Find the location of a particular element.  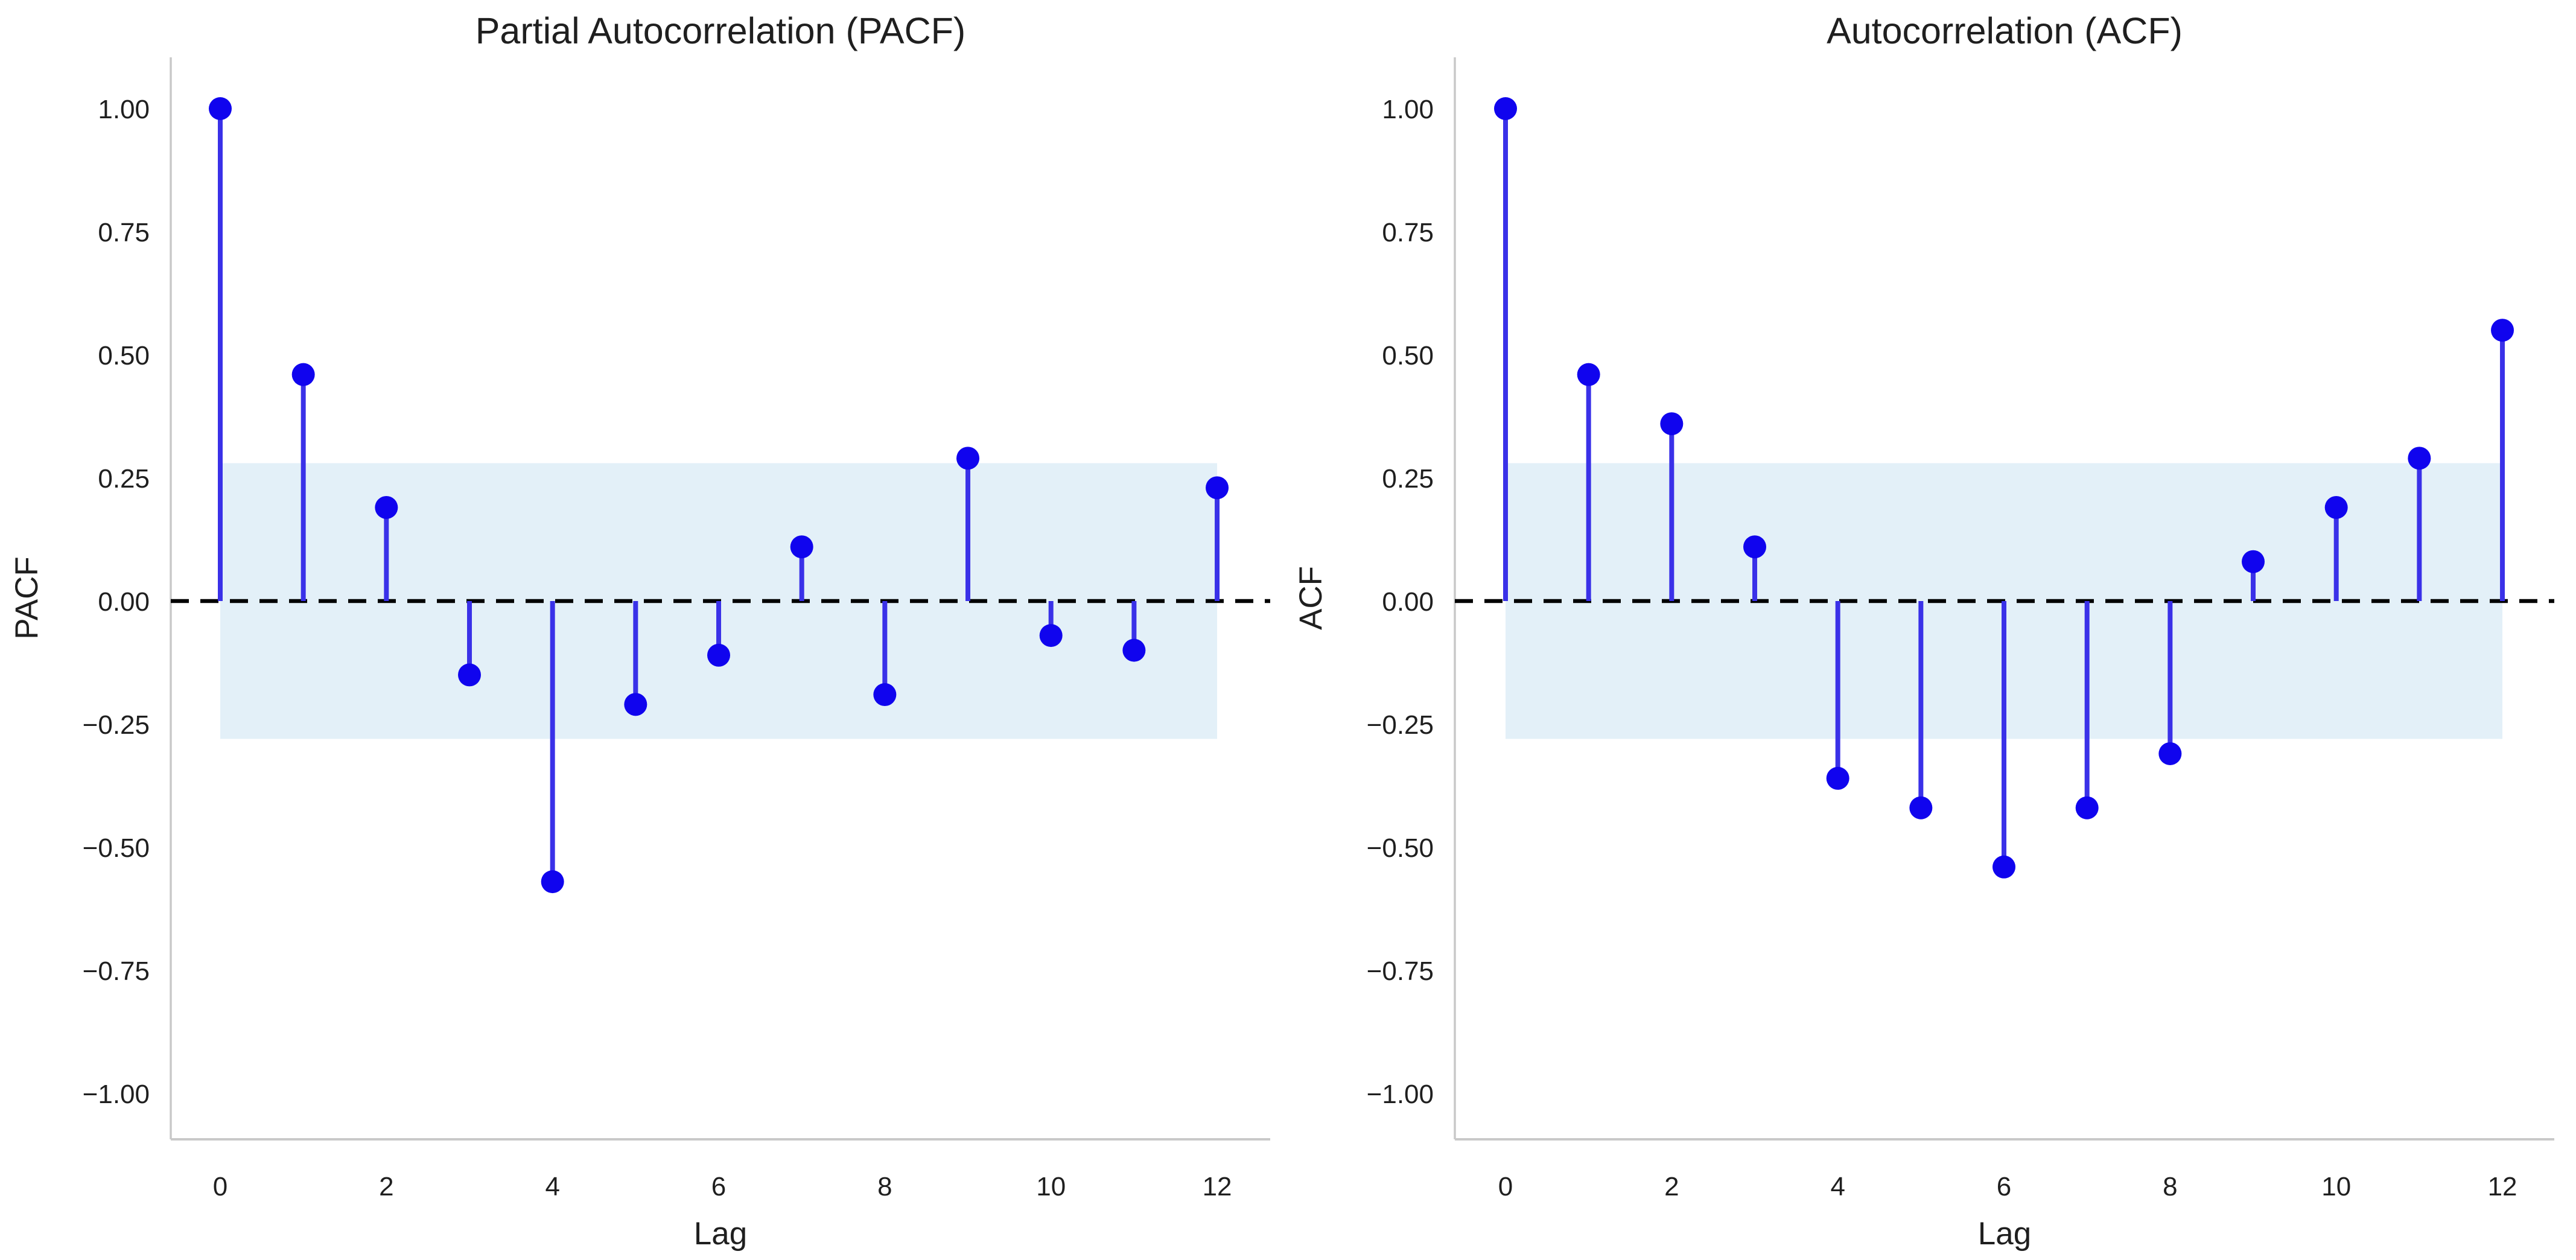

pacf-x-axis-label: Lag is located at coordinates (720, 1234).